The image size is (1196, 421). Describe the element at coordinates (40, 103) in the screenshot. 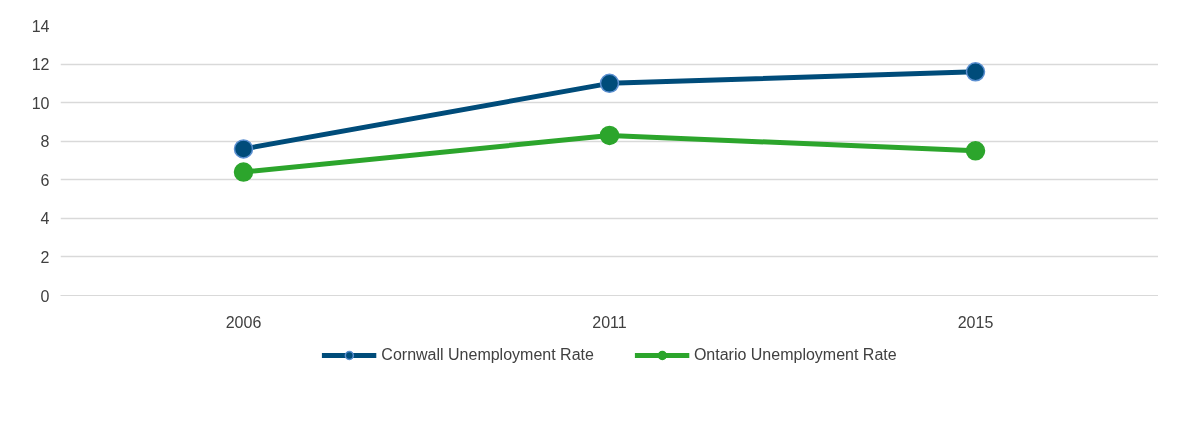

I see `y-tick-label: 10` at that location.